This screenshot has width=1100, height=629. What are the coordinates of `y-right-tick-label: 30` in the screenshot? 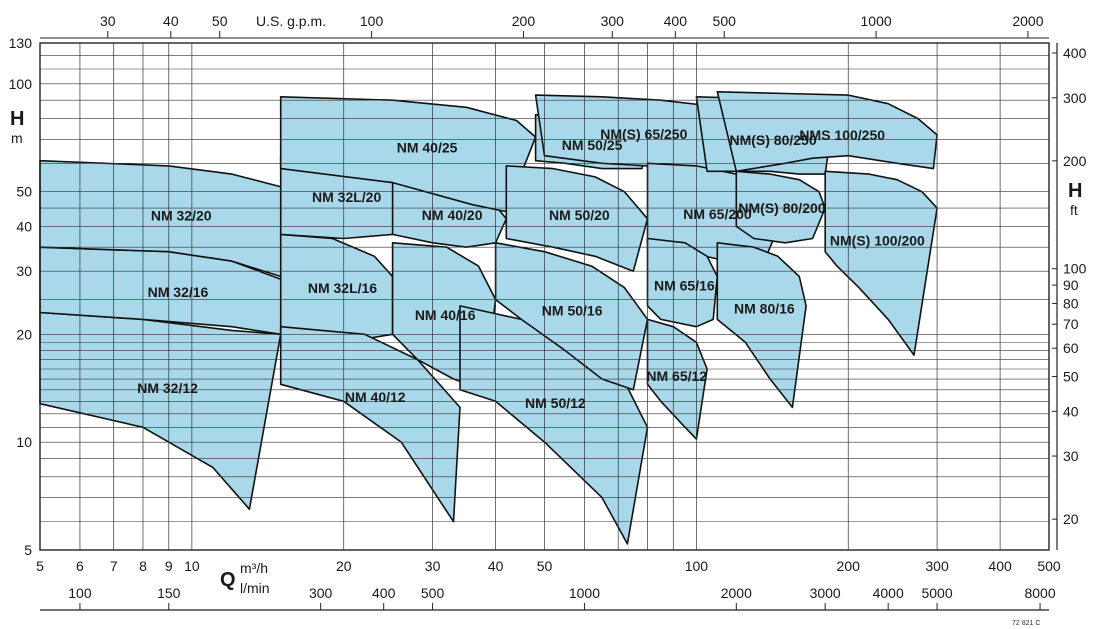 It's located at (1071, 456).